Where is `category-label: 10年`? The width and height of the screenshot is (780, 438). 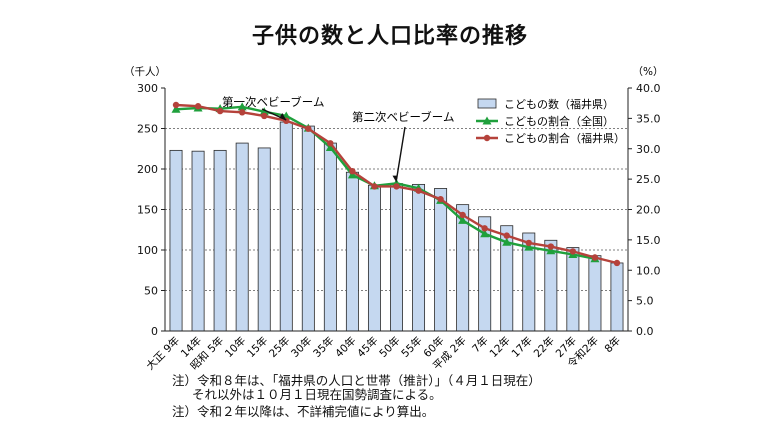 category-label: 10年 is located at coordinates (235, 347).